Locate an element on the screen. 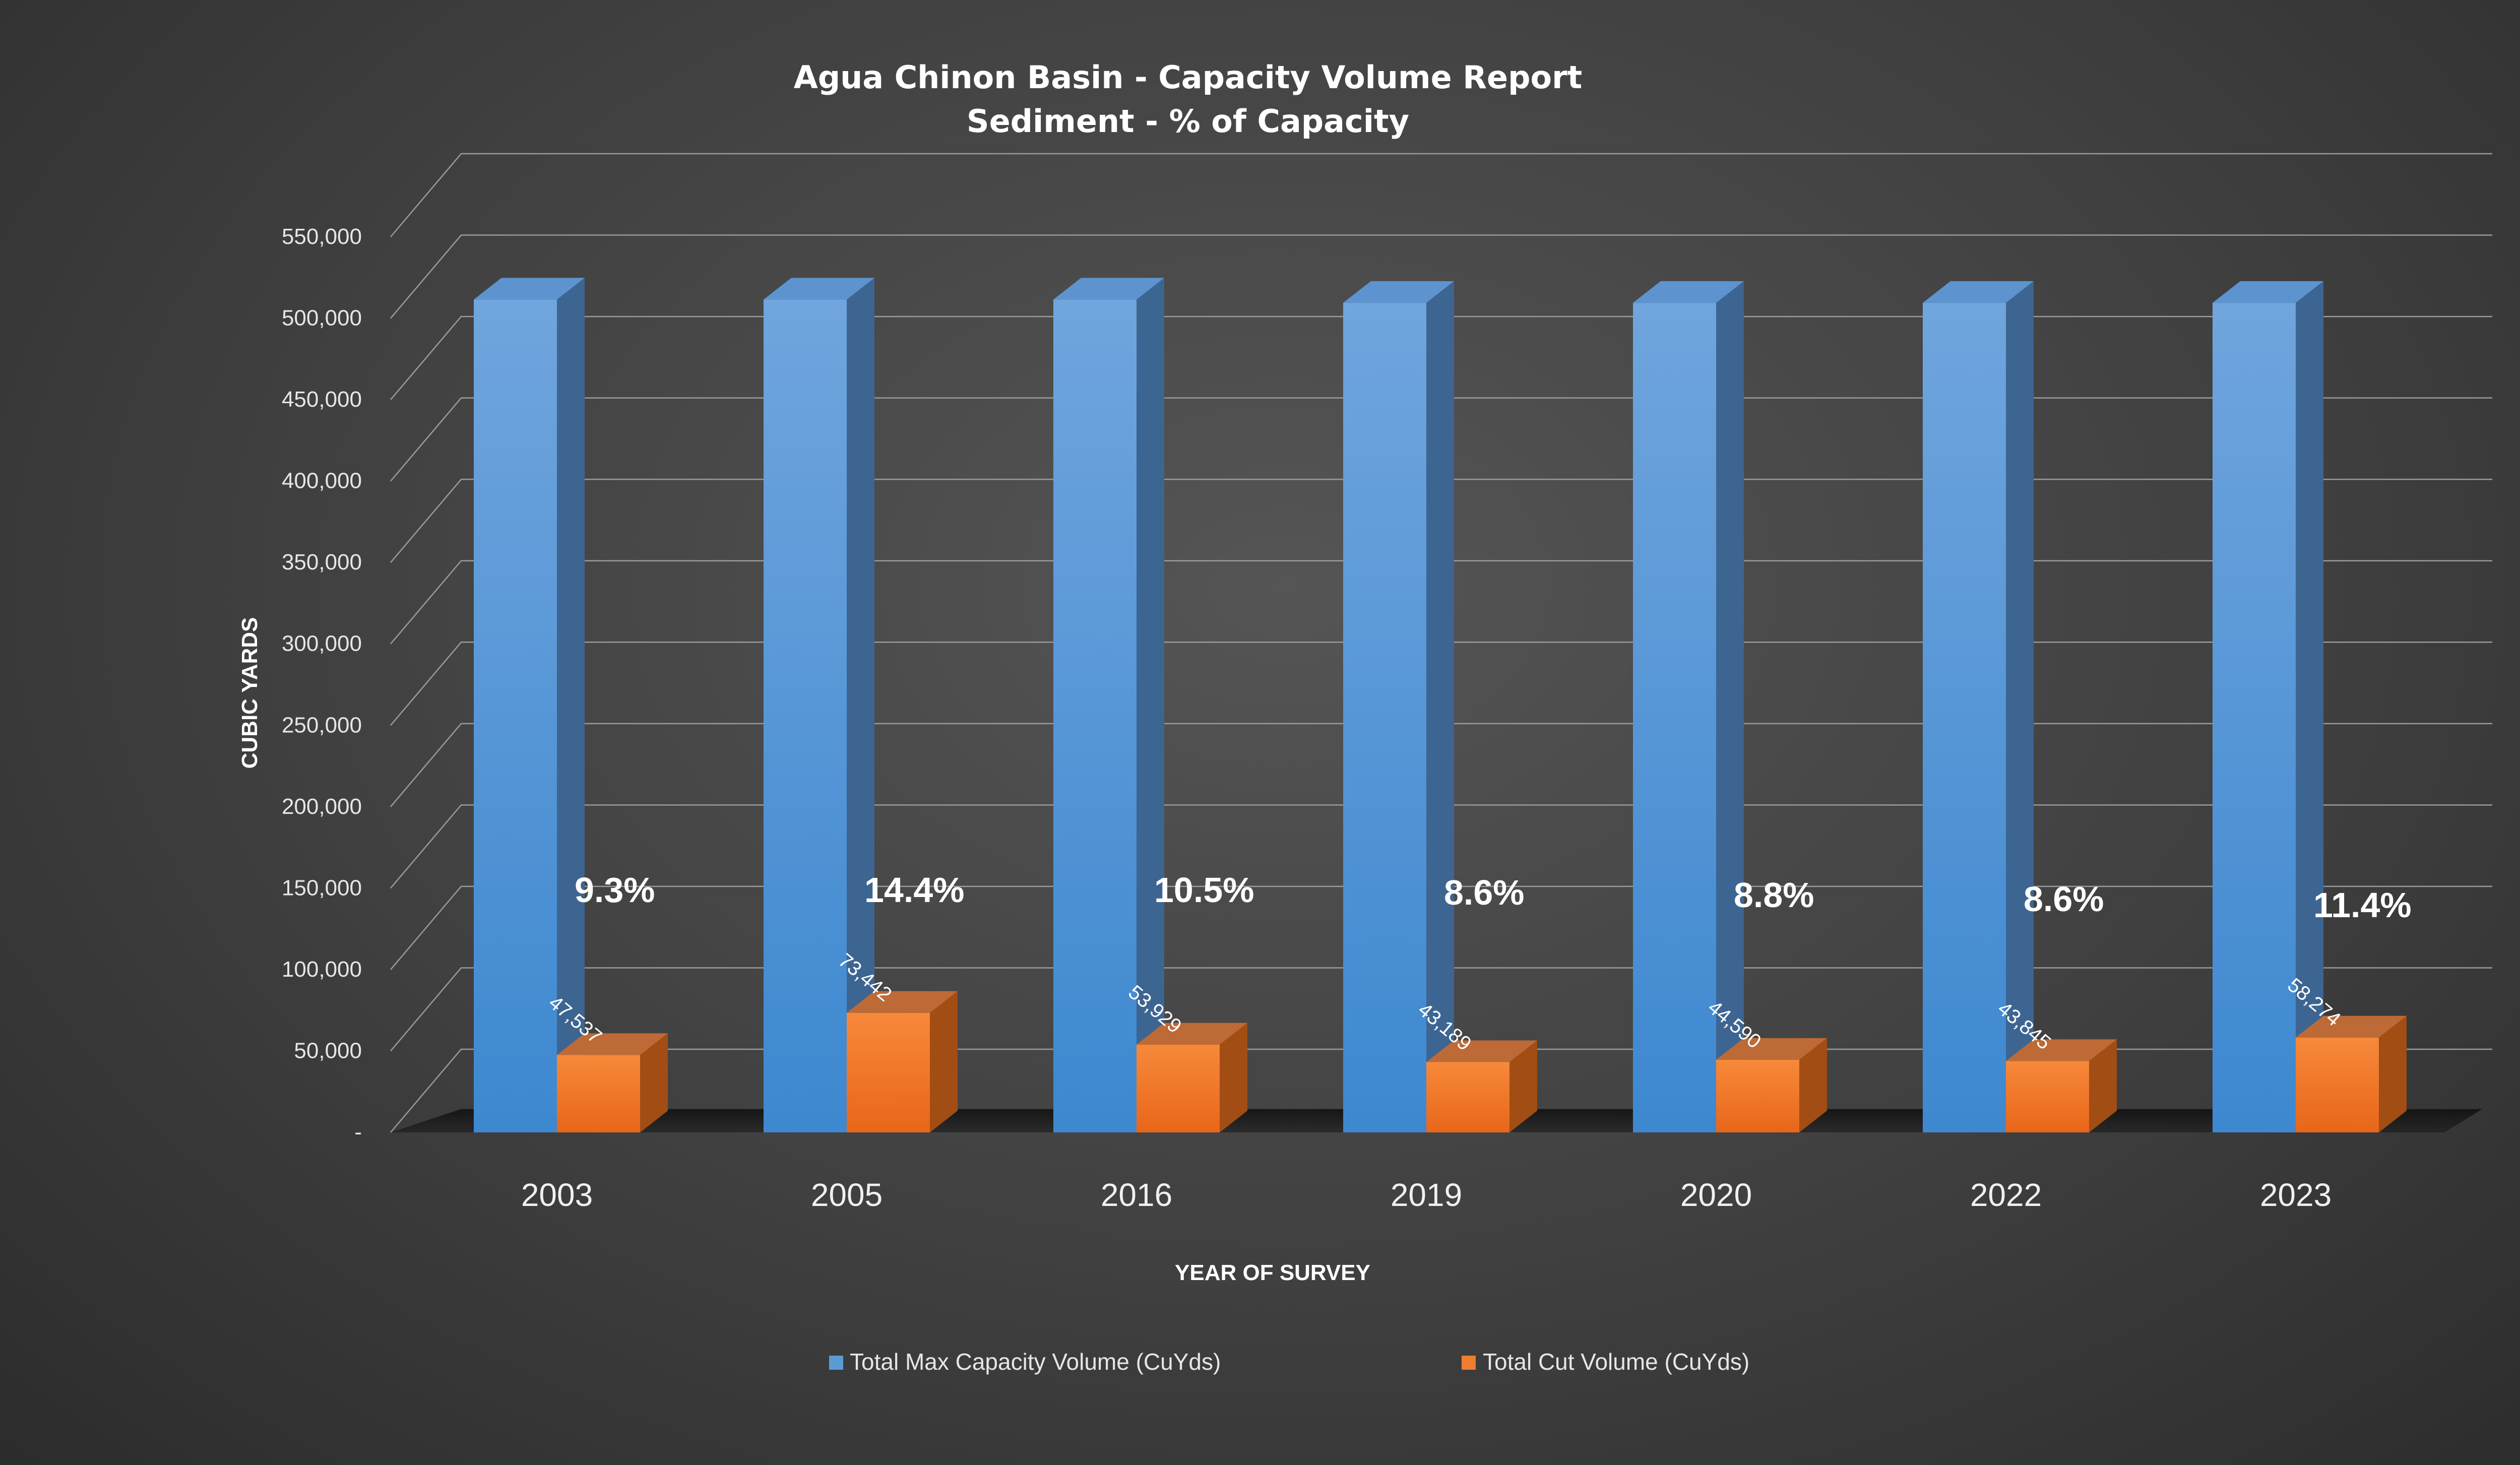 The height and width of the screenshot is (1465, 2520). y-tick-label: 550,000 is located at coordinates (322, 236).